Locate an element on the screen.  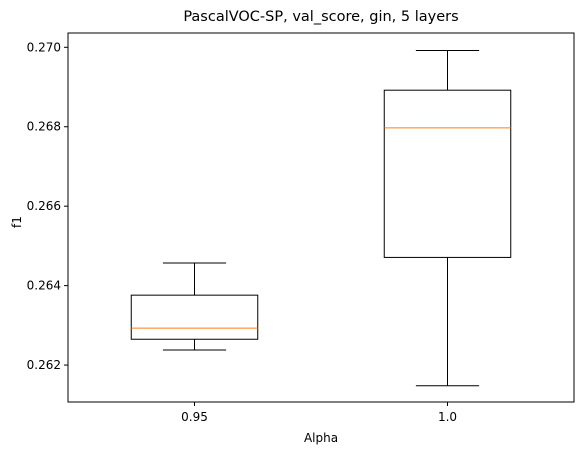
y-tick-label: 0.266 is located at coordinates (44, 206).